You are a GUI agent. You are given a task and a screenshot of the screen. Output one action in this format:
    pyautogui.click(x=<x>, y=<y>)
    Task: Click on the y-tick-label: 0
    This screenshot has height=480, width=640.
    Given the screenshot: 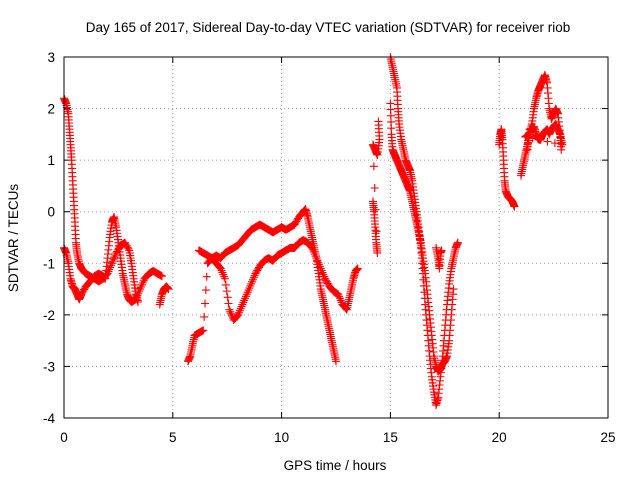 What is the action you would take?
    pyautogui.click(x=51, y=212)
    